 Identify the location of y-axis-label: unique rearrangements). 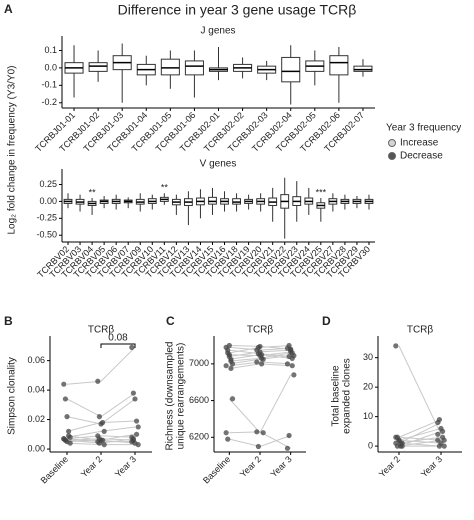
(181, 396).